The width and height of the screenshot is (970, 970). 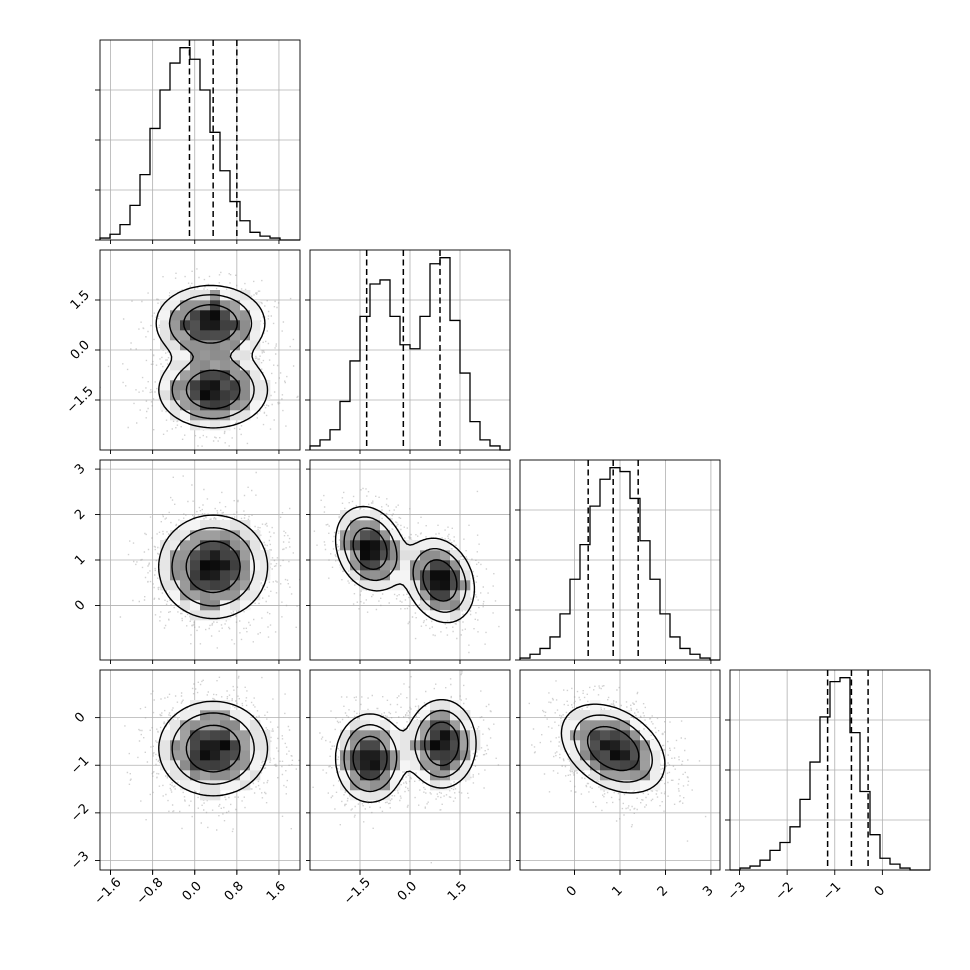 I want to click on y-tick-label: −1.5, so click(x=80, y=400).